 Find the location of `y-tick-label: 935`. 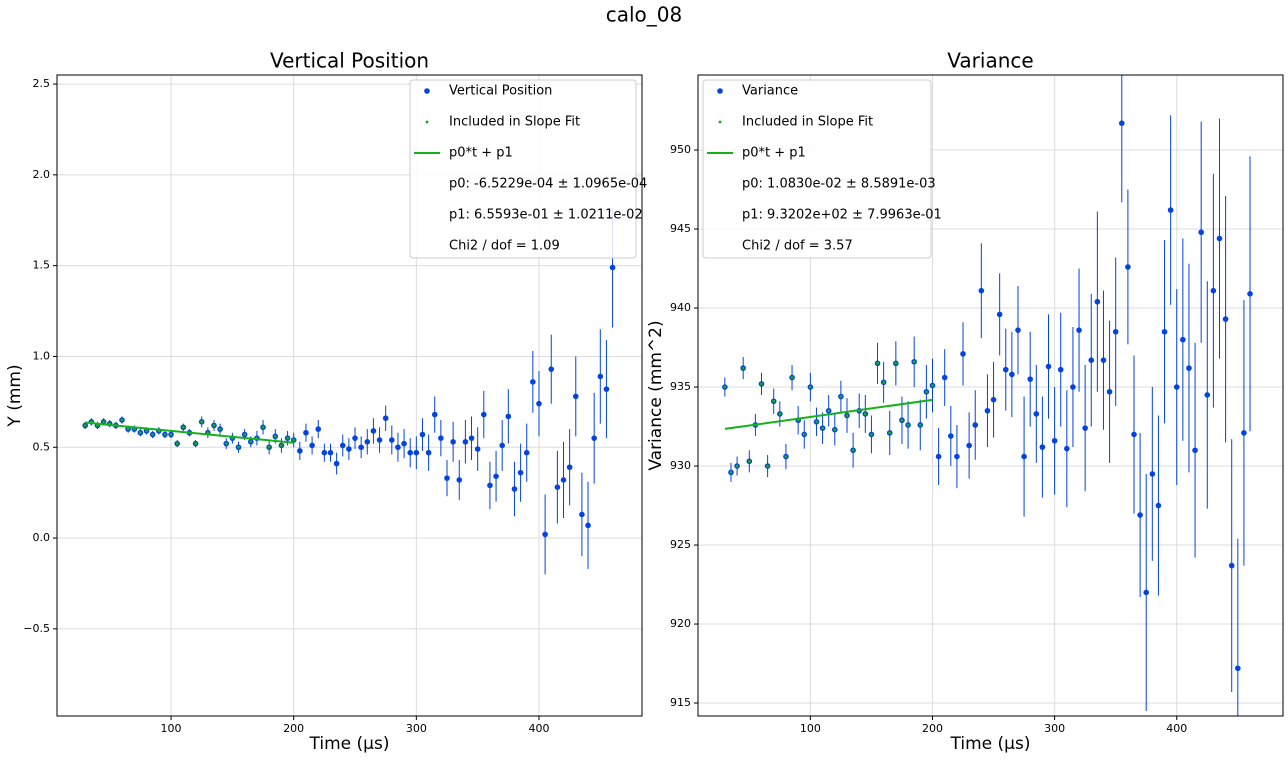

y-tick-label: 935 is located at coordinates (680, 386).